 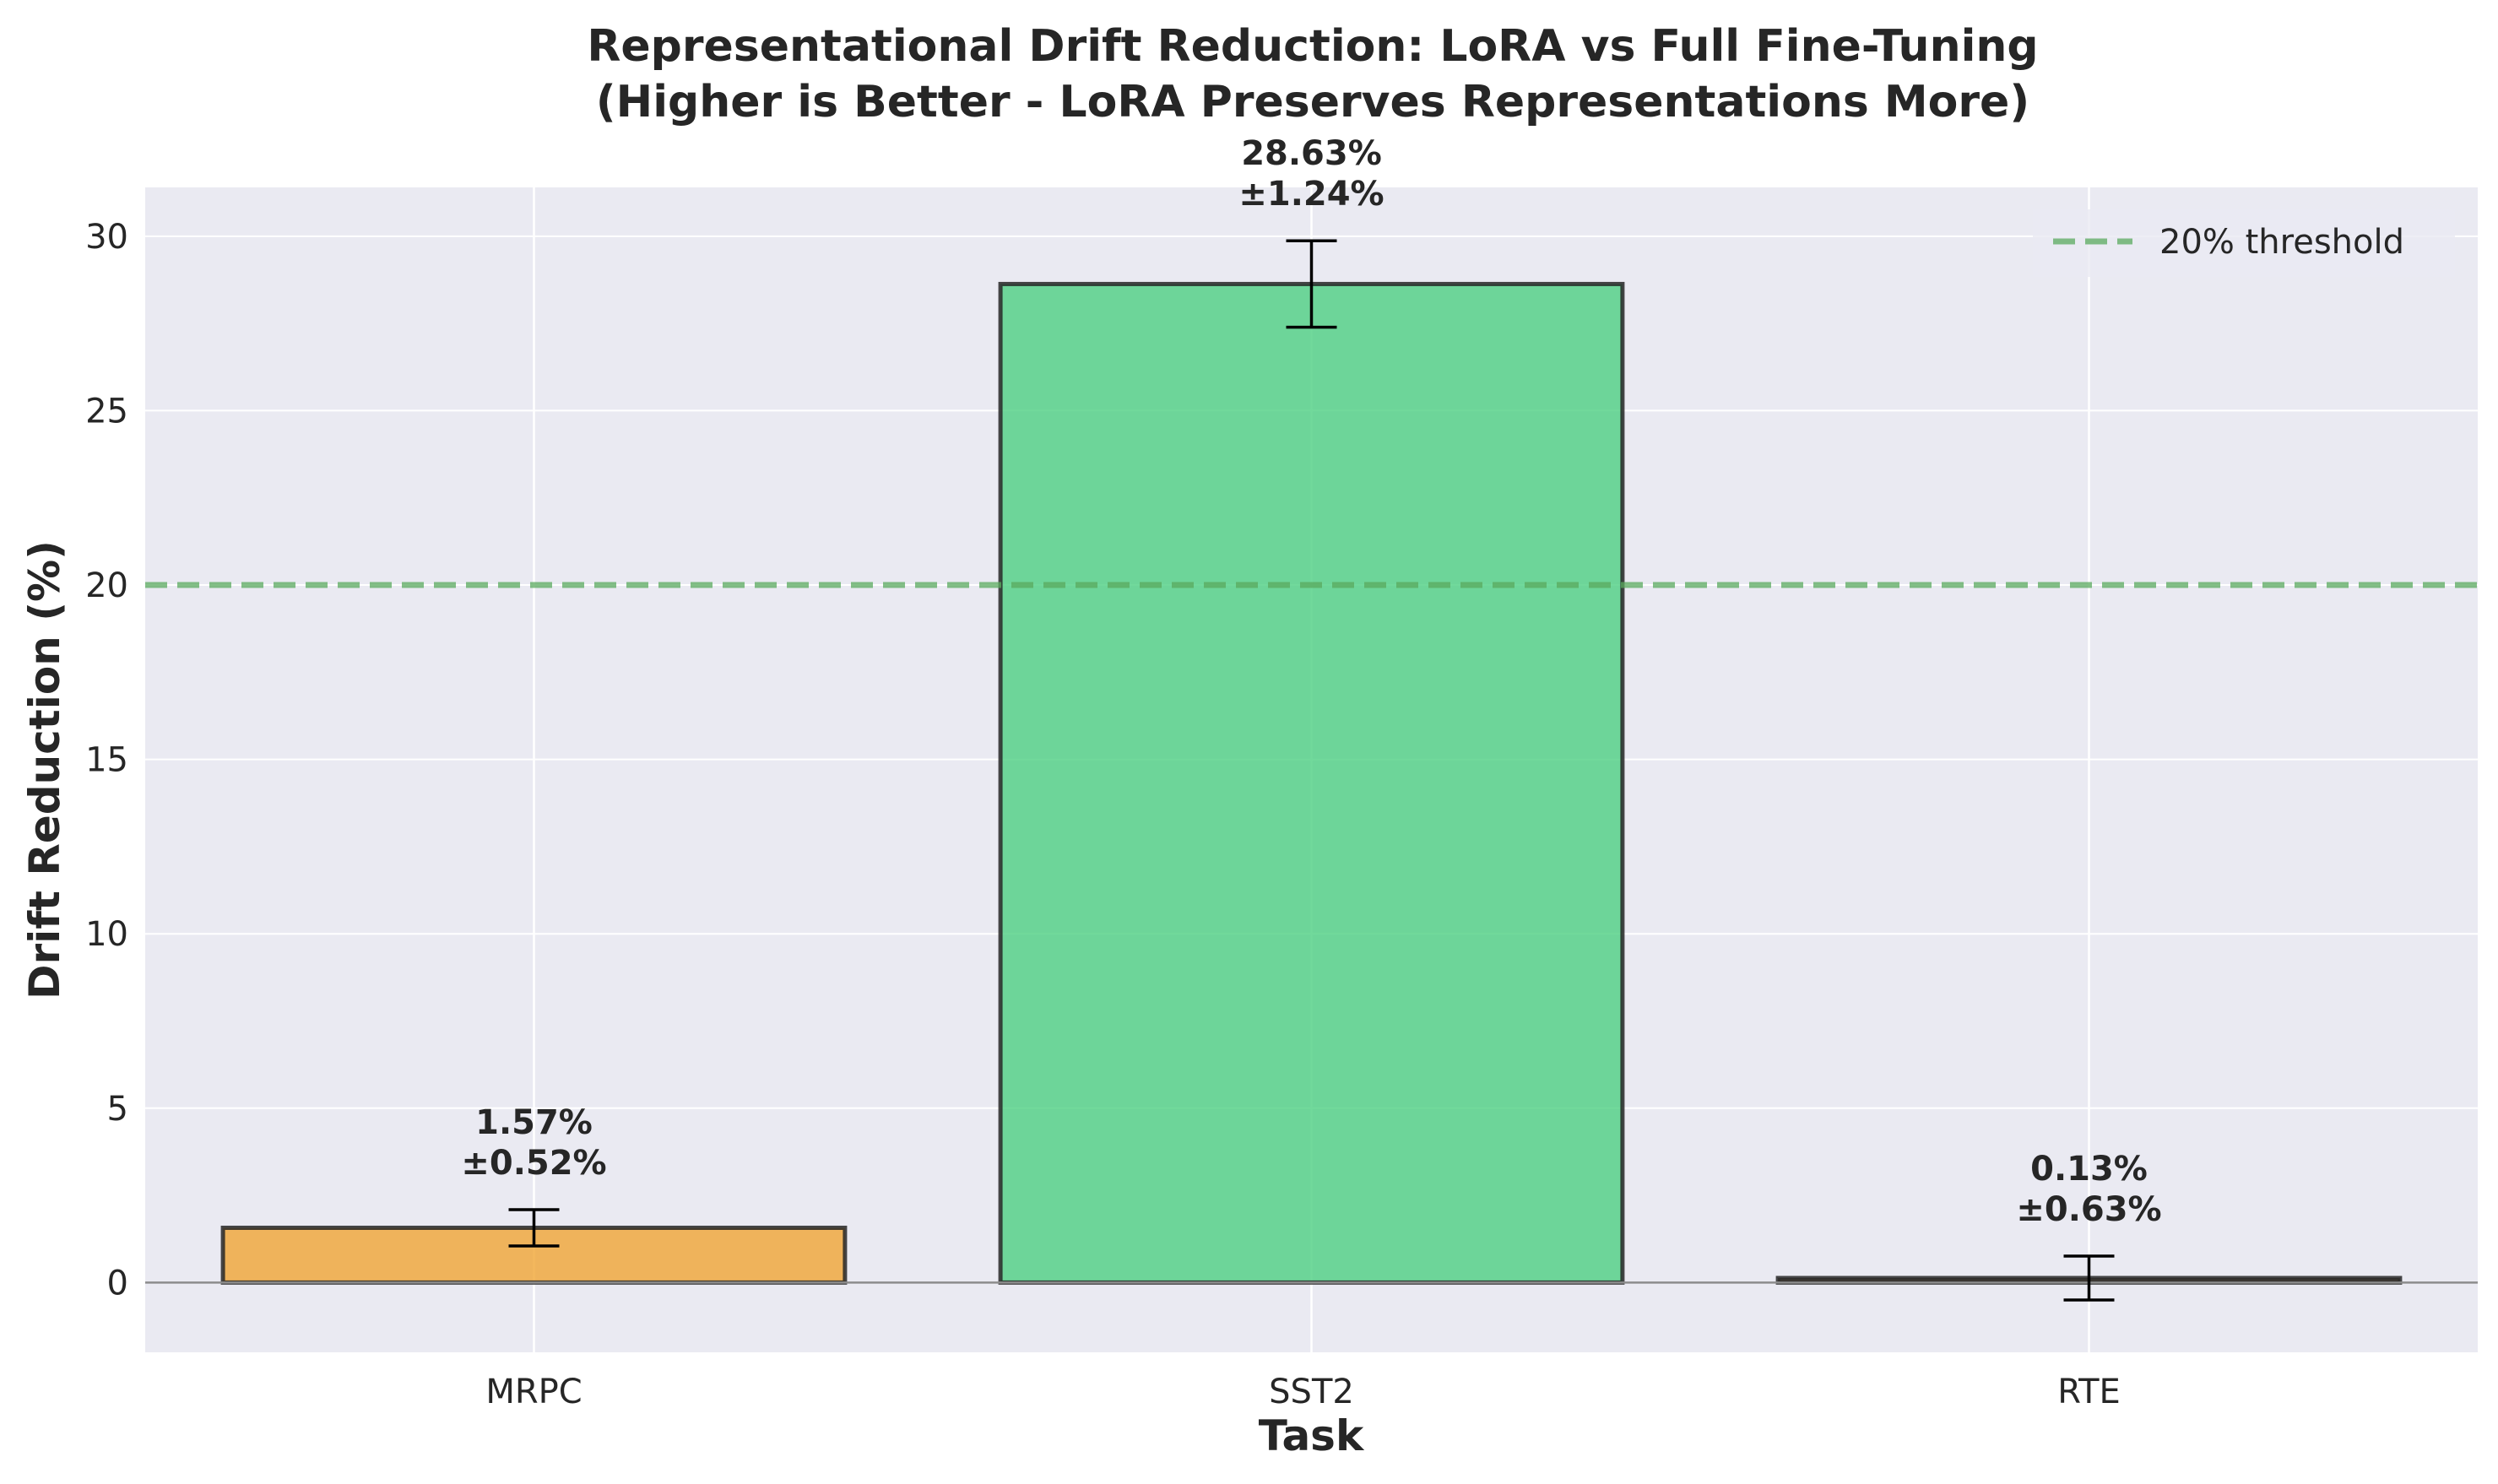 What do you see at coordinates (2089, 1169) in the screenshot?
I see `bar-value-label: 0.13%` at bounding box center [2089, 1169].